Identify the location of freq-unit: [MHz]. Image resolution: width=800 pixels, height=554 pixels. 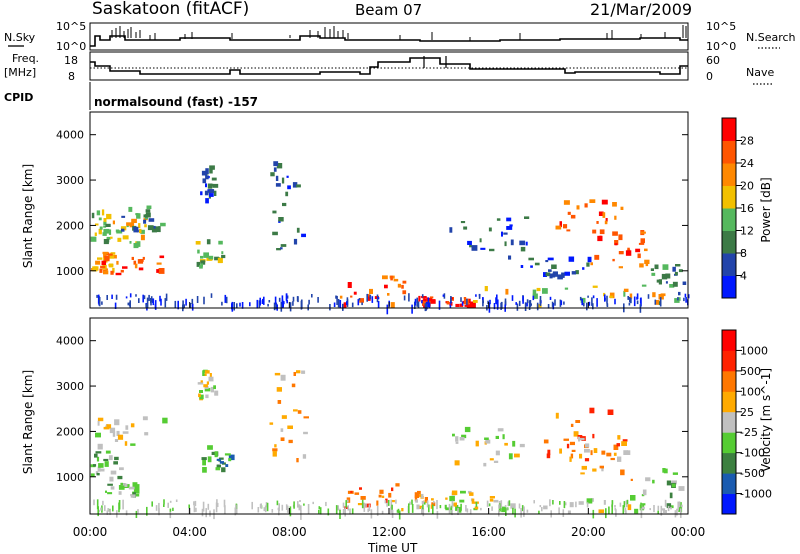
(20, 72).